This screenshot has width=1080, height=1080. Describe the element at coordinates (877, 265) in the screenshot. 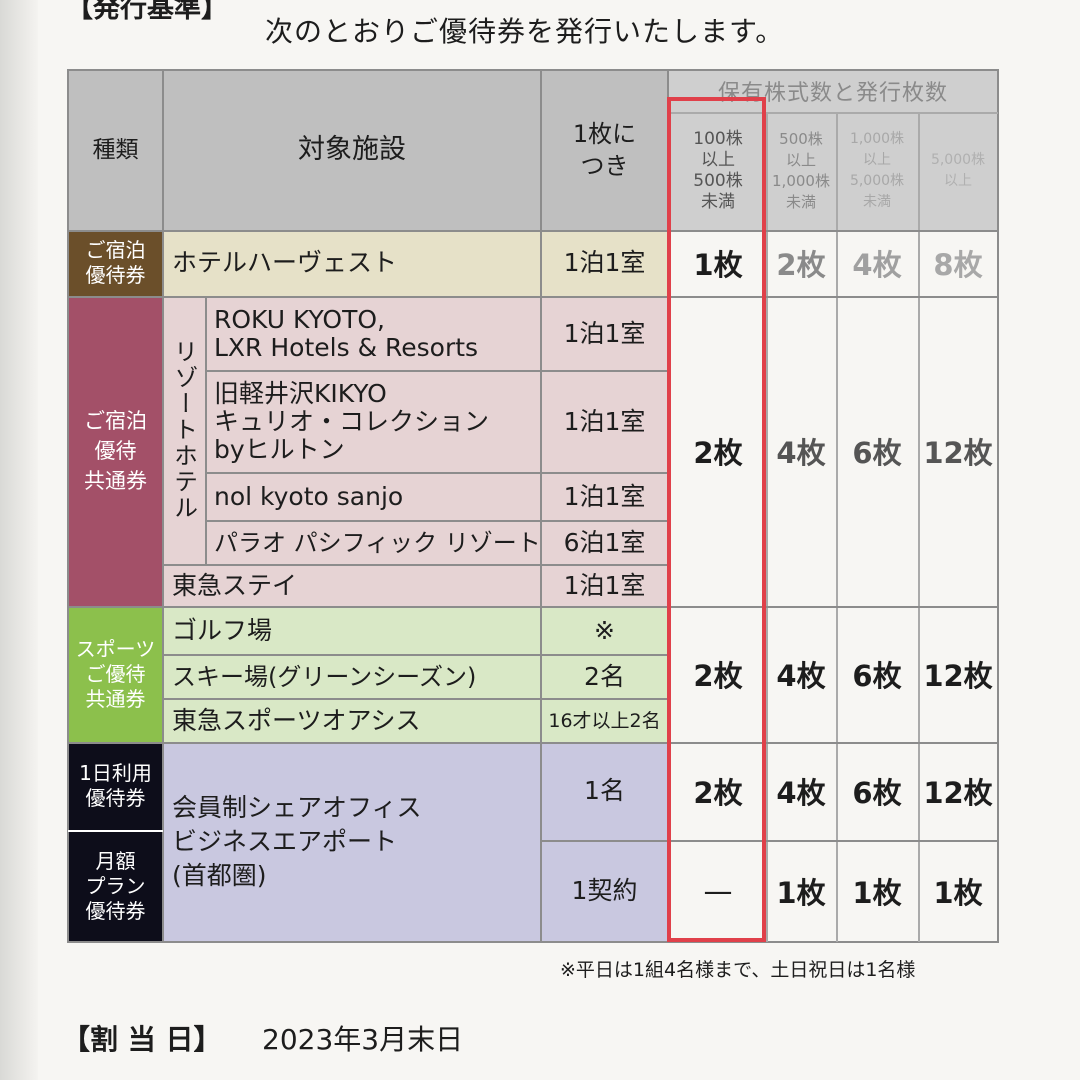

I see `count-stay-tier3: 4枚` at that location.